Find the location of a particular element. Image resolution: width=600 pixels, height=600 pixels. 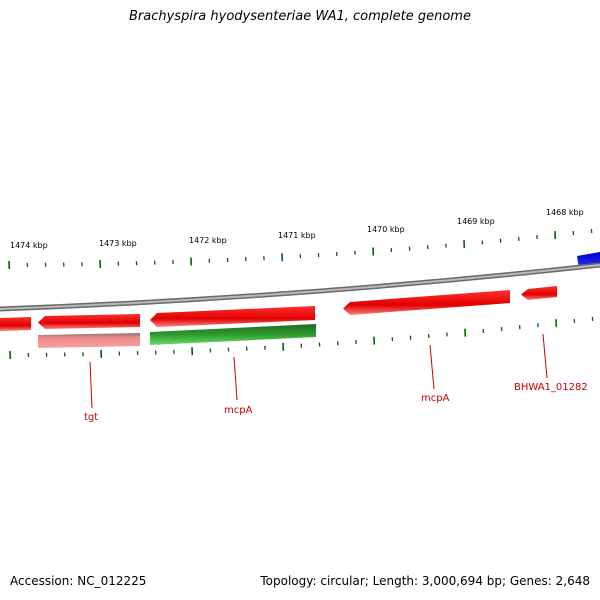

scale-label: 1469 kbp is located at coordinates (476, 221).